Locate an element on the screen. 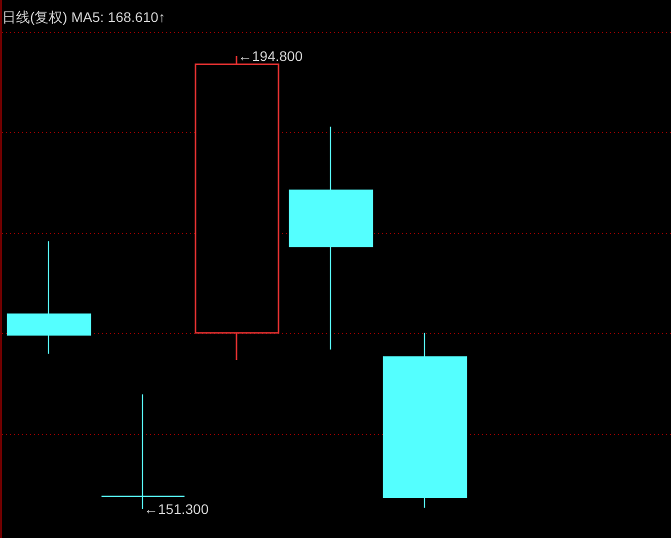  annotation: ←194.800 is located at coordinates (270, 56).